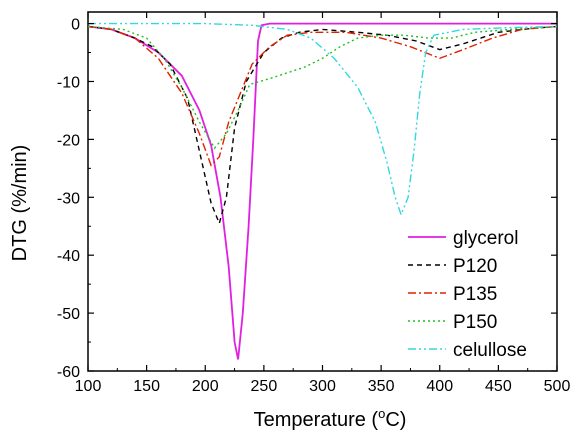 This screenshot has width=574, height=434. I want to click on legend-label-celullose: celullose, so click(490, 350).